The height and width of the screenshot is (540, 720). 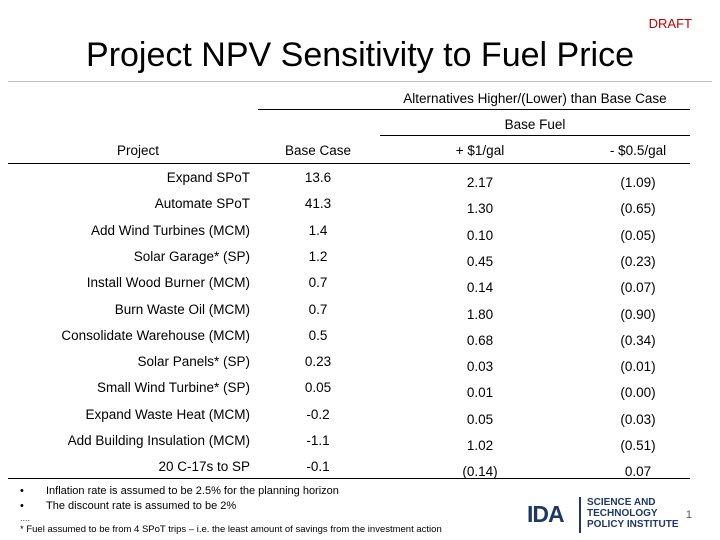 What do you see at coordinates (638, 261) in the screenshot?
I see `minus-05-value: (0.23)` at bounding box center [638, 261].